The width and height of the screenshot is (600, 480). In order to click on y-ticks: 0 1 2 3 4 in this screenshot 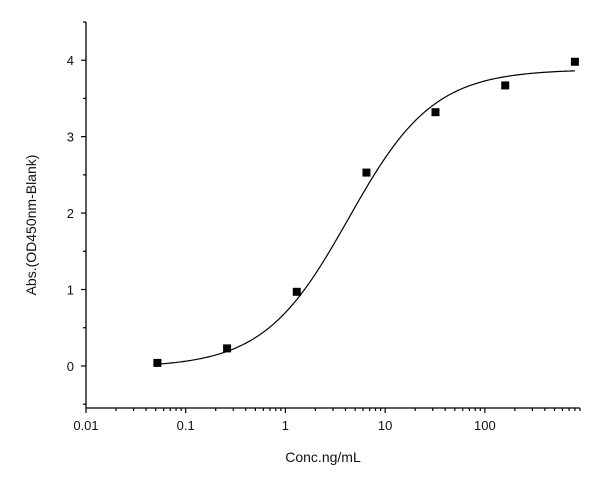, I will do `click(76, 213)`.